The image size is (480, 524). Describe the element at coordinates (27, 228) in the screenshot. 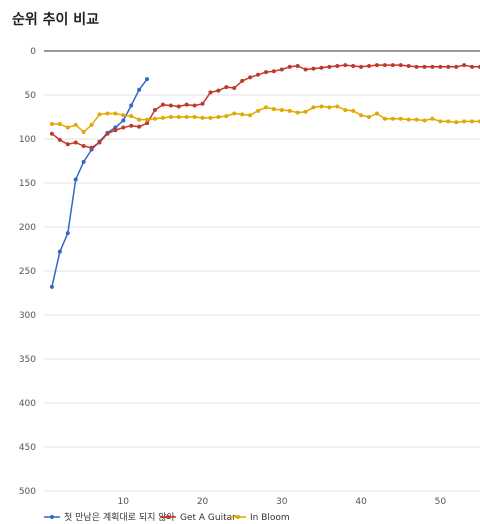

I see `y-tick-label: 200` at that location.